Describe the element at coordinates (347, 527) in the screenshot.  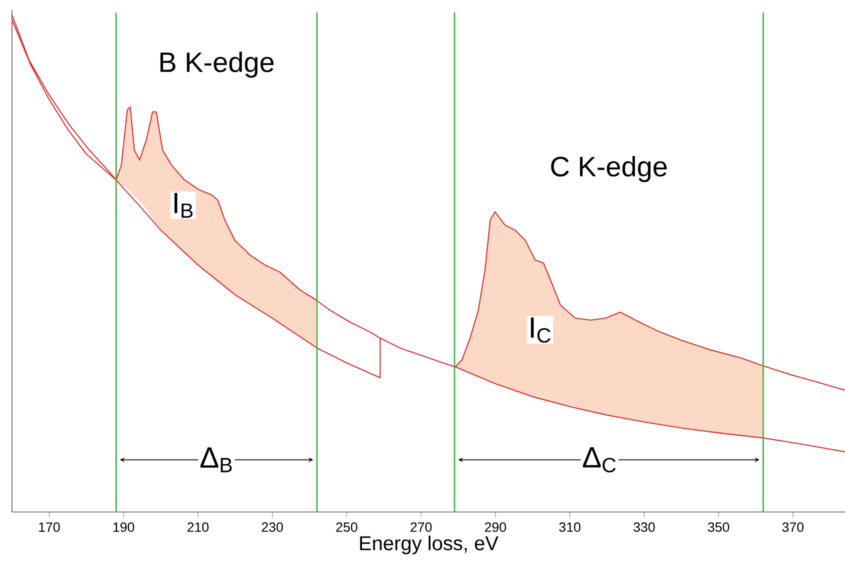
I see `x-tick-label: 250` at that location.